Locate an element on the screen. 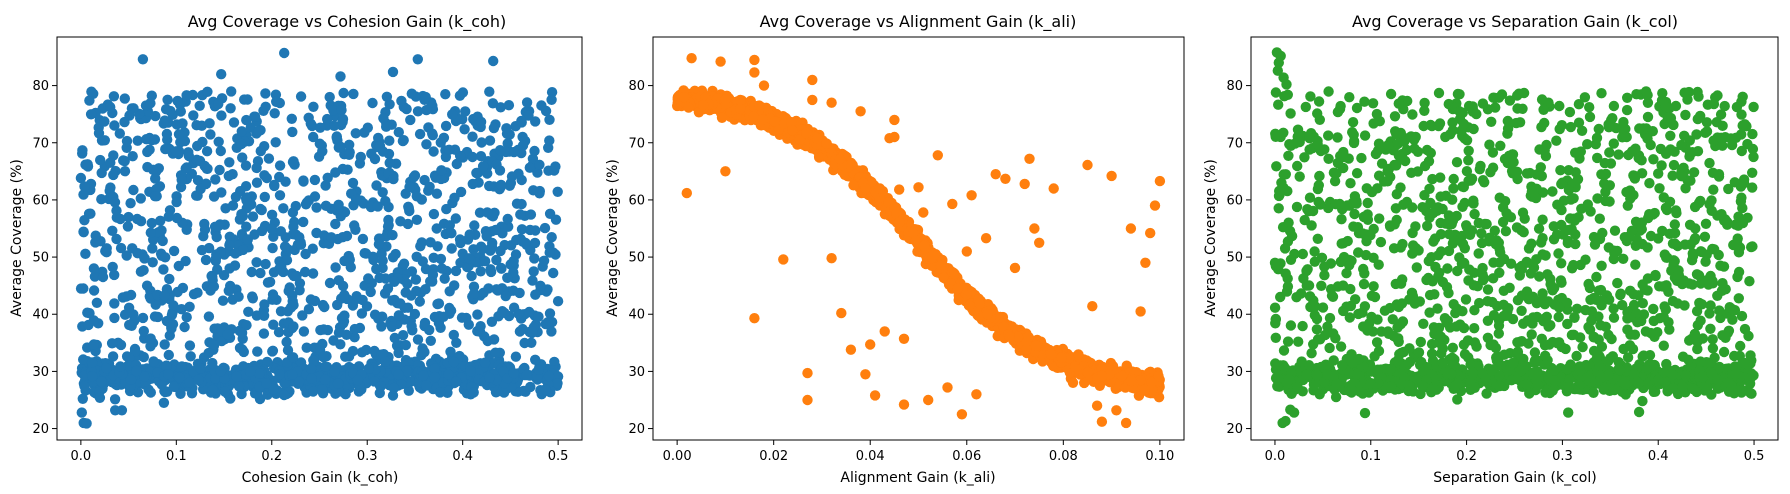 The height and width of the screenshot is (494, 1790). y-tick-label: 80 is located at coordinates (40, 86).